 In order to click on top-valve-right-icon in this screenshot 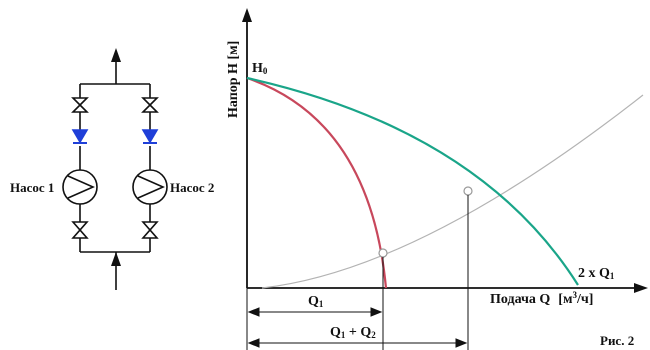, I will do `click(150, 105)`.